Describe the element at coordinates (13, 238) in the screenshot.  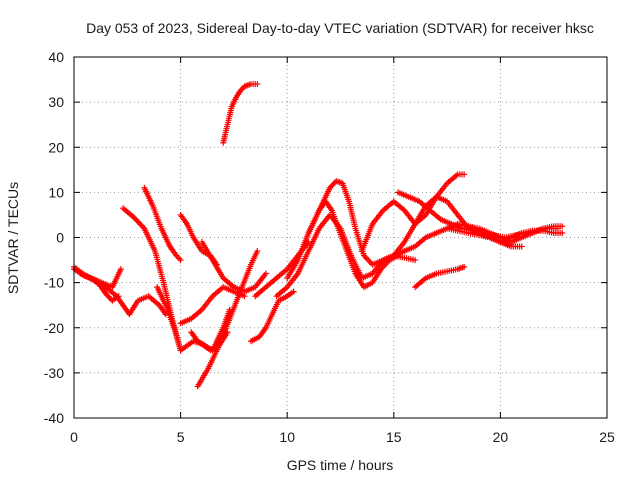
I see `y-axis-label: SDTVAR / TECUs` at that location.